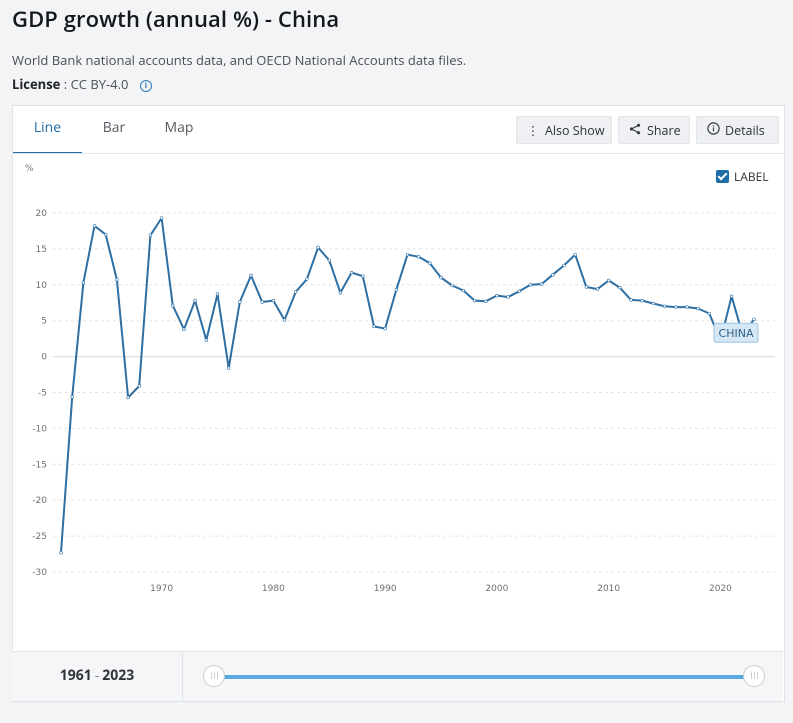 The height and width of the screenshot is (723, 793). Describe the element at coordinates (145, 86) in the screenshot. I see `info-icon: i` at that location.